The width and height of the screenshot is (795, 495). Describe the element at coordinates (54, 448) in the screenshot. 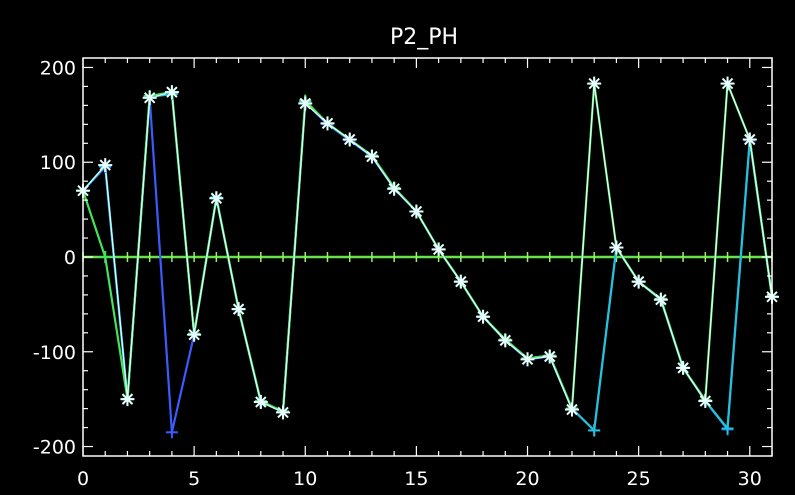

I see `y-tick-label: -200` at that location.